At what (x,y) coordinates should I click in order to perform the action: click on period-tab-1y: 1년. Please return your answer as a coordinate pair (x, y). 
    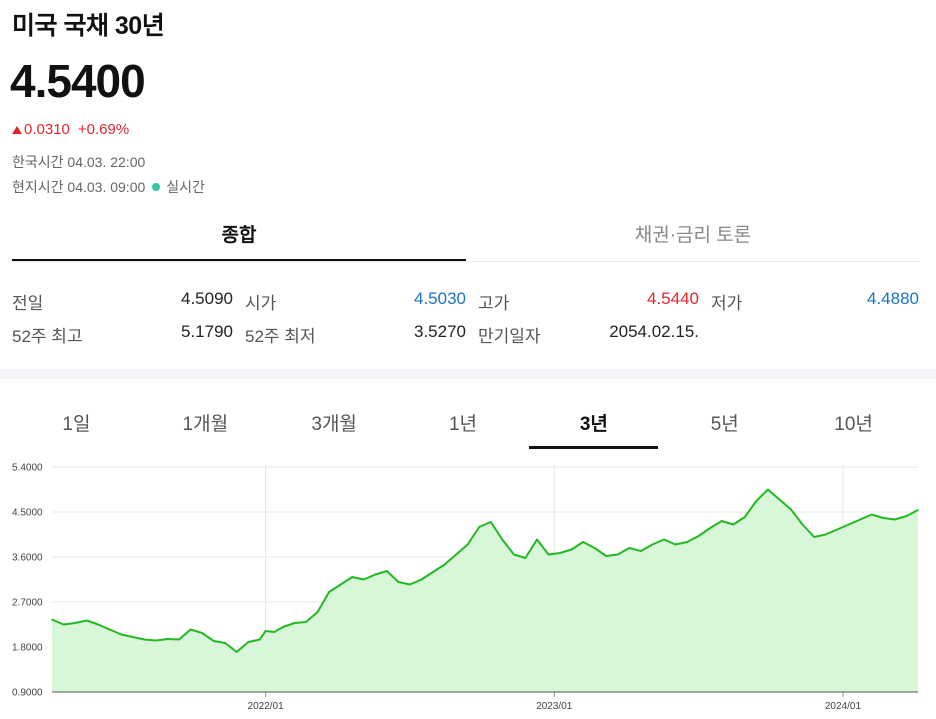
    Looking at the image, I should click on (463, 424).